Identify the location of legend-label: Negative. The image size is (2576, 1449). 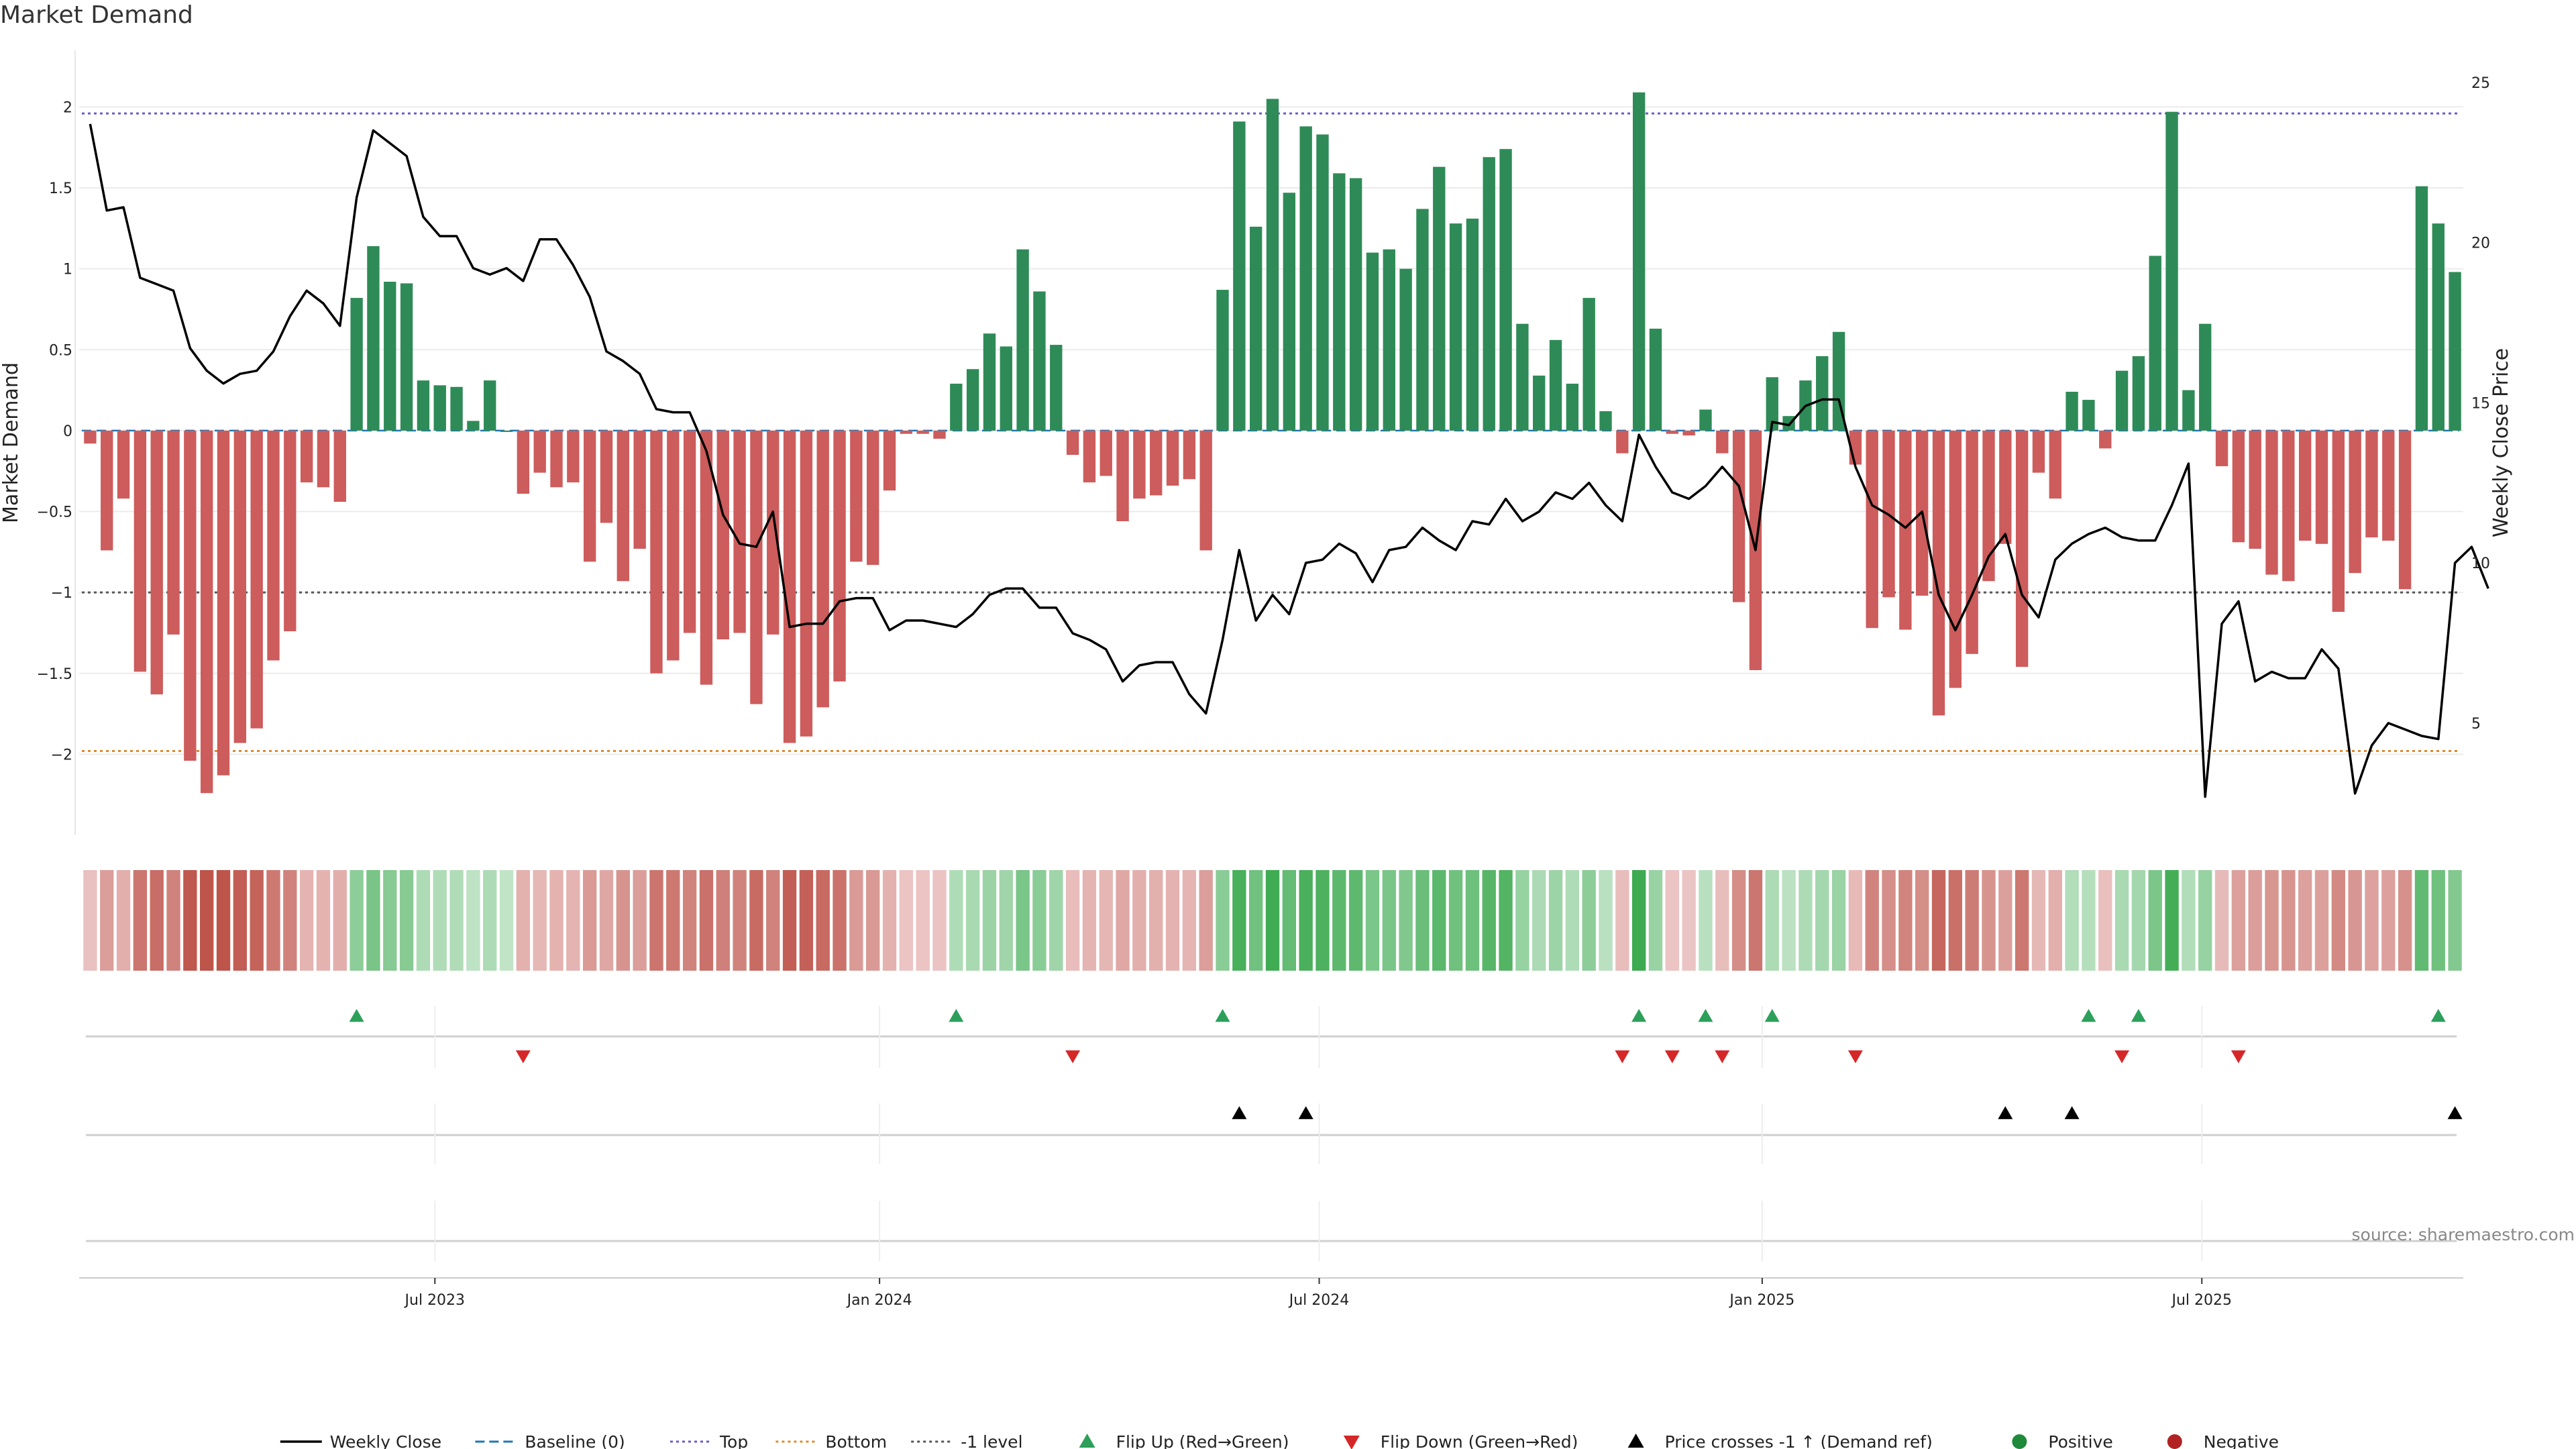
(2241, 1440).